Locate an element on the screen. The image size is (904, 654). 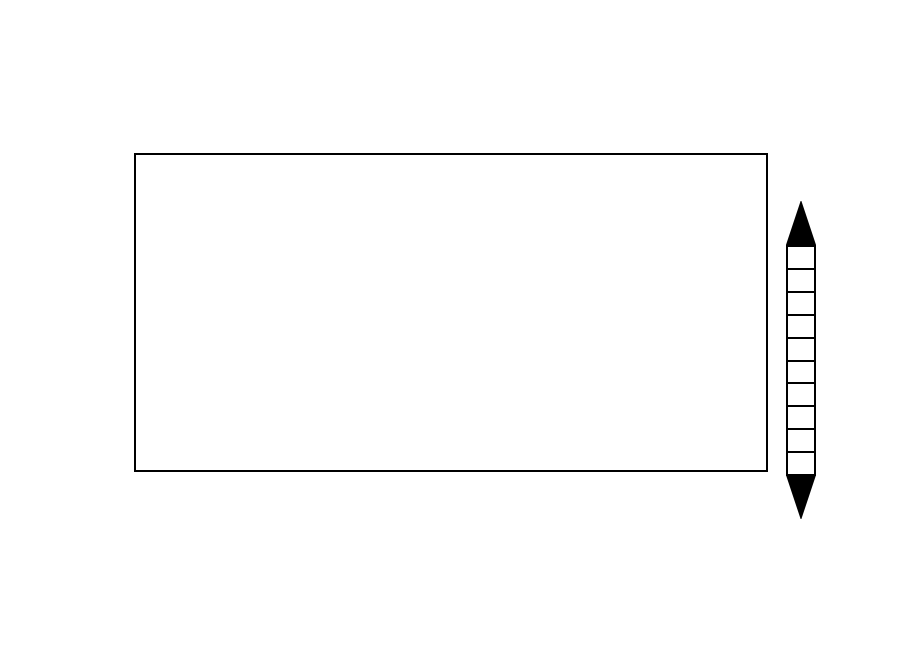
colorbar-arrow-down-shape is located at coordinates (801, 496).